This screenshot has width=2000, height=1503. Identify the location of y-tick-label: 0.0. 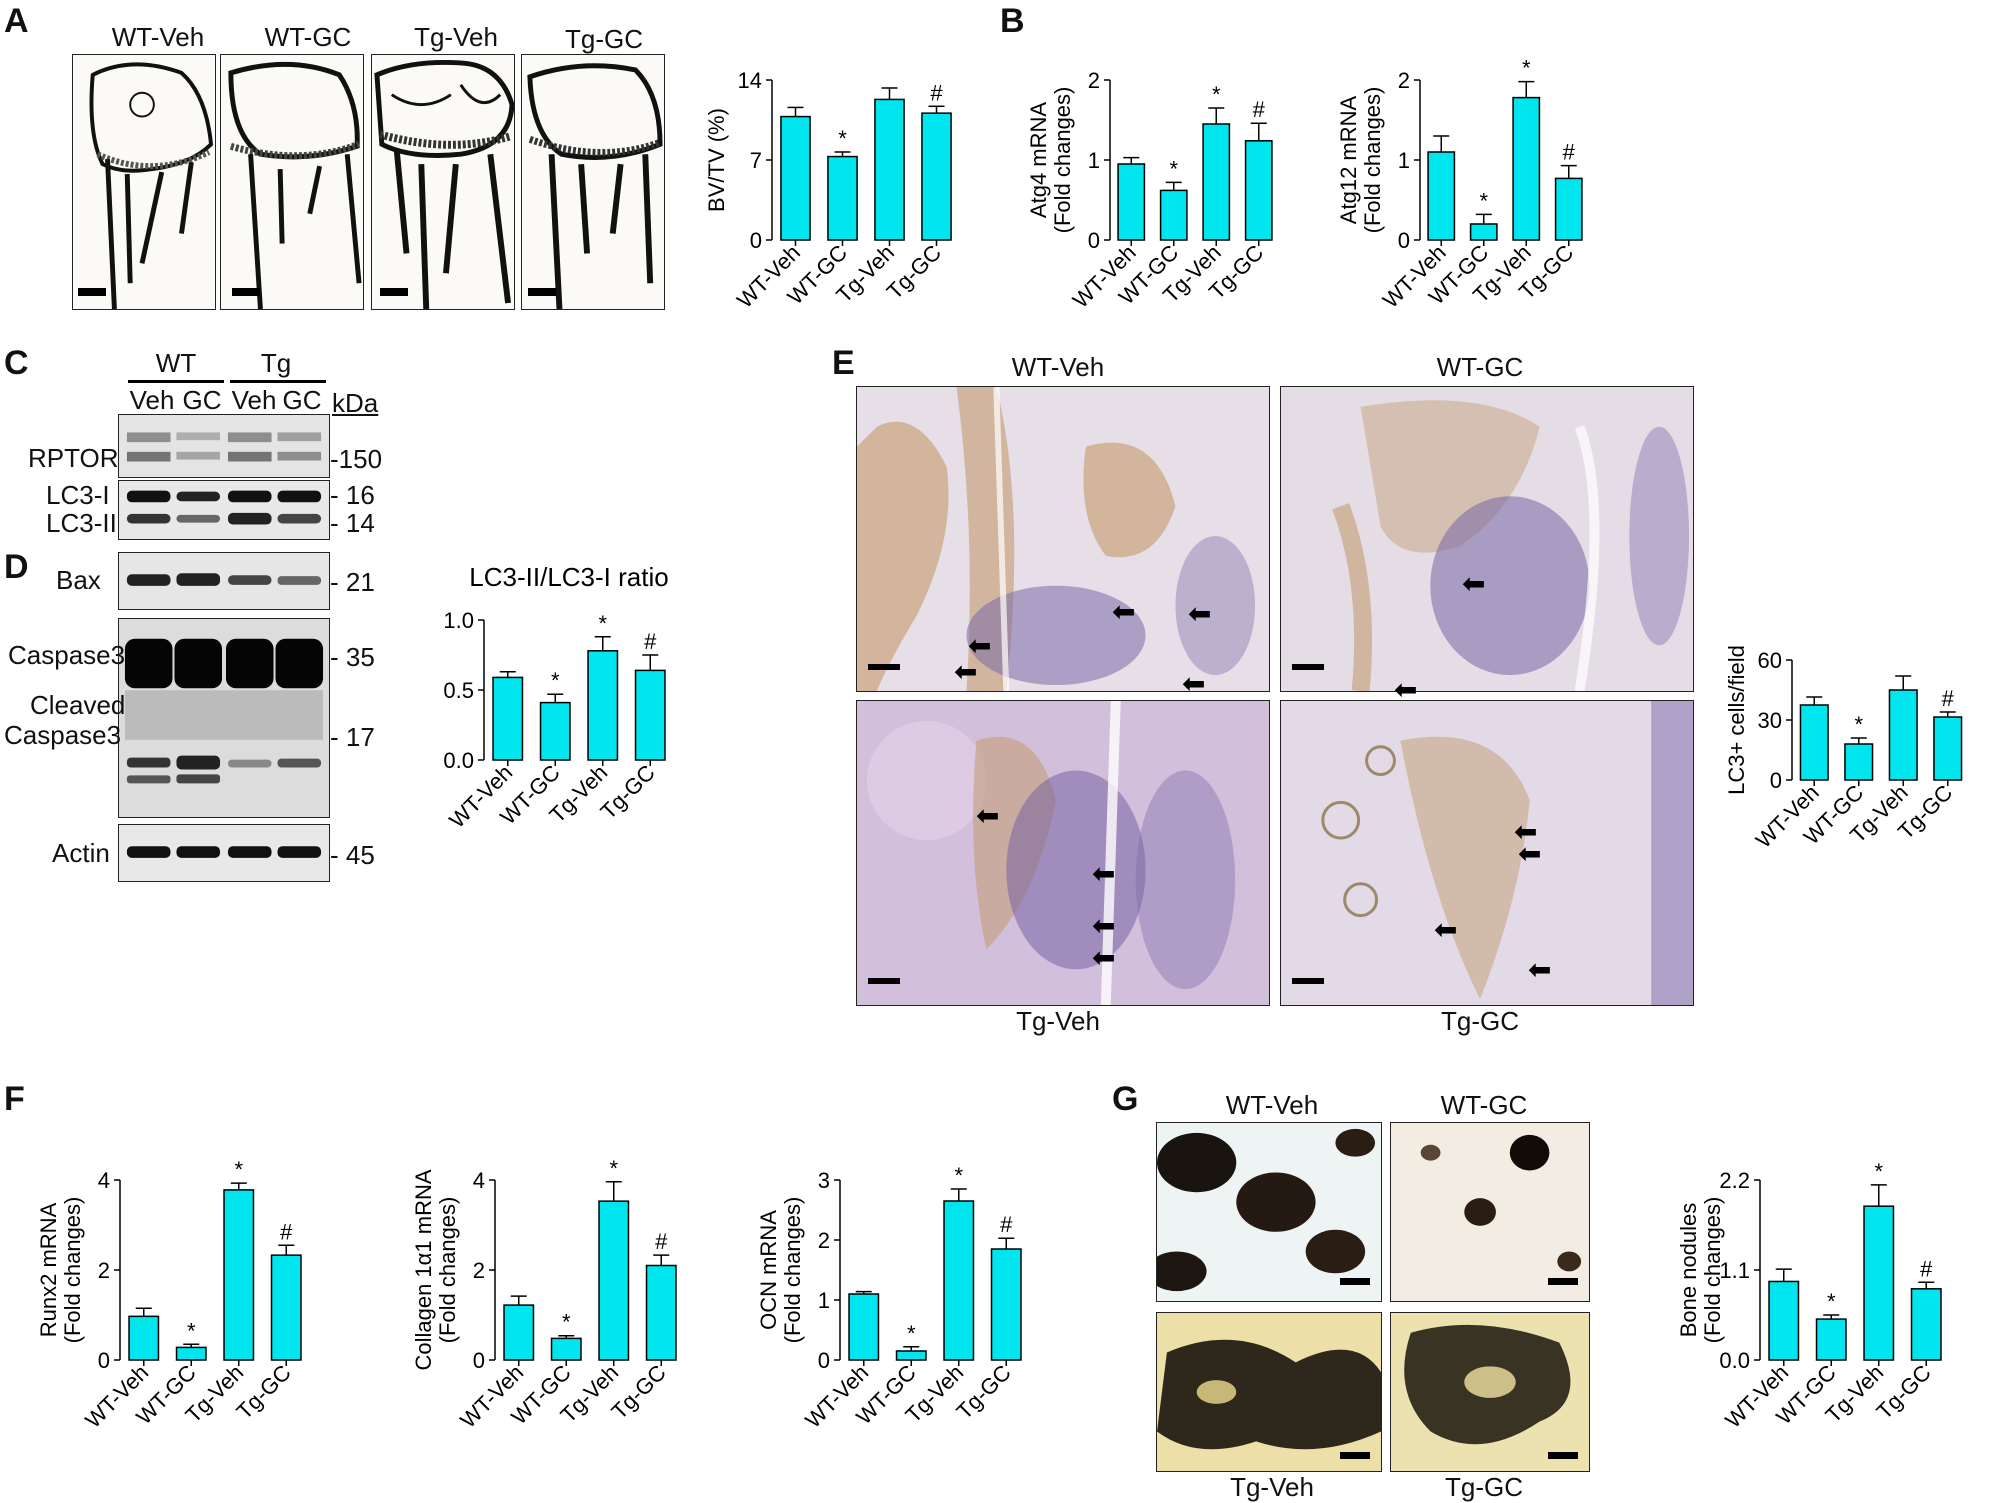
(458, 760).